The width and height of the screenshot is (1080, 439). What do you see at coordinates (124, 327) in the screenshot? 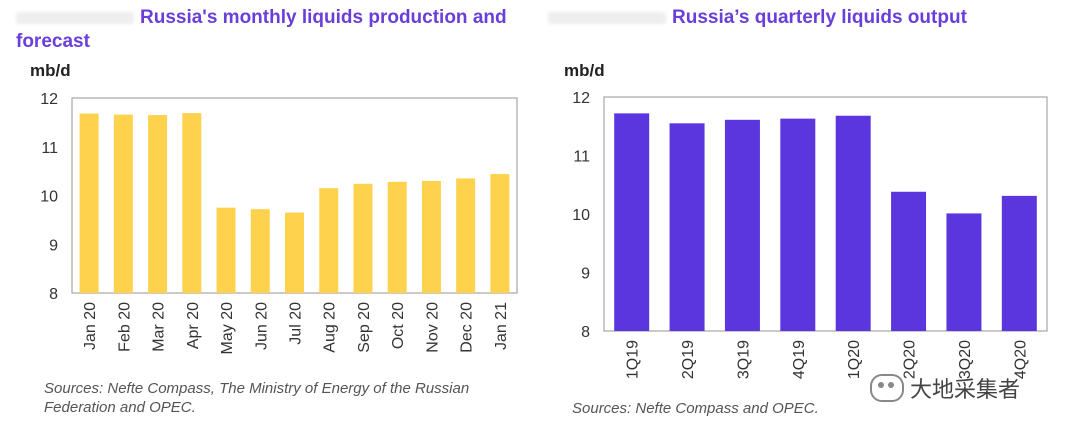
I see `x-tick-label: Feb 20` at bounding box center [124, 327].